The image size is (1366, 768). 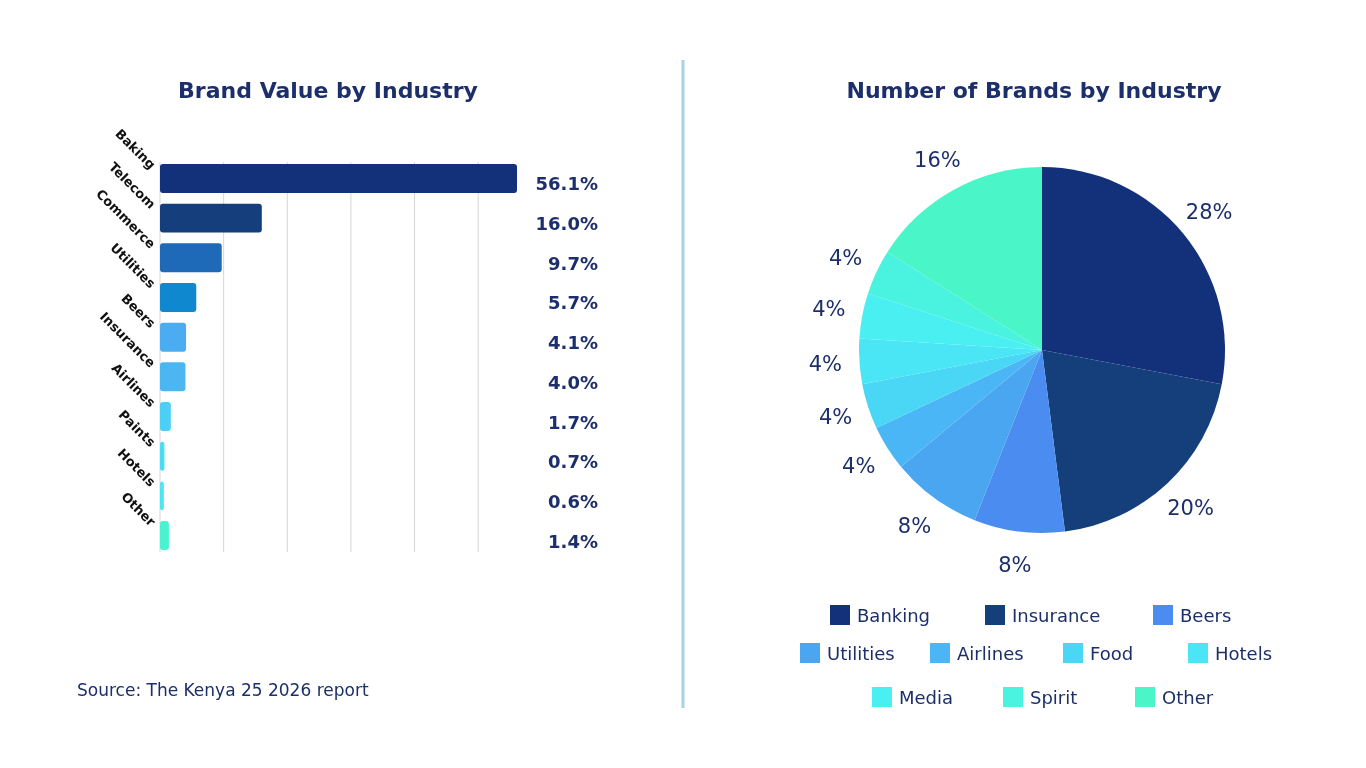 I want to click on data-label: 16.0%, so click(x=566, y=224).